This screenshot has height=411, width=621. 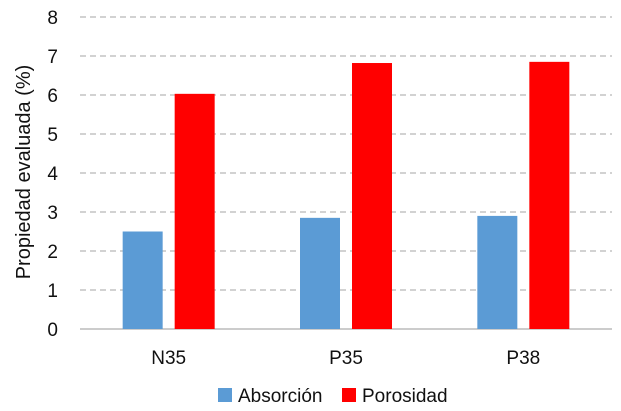 What do you see at coordinates (142, 280) in the screenshot?
I see `bar-n35-absorcion` at bounding box center [142, 280].